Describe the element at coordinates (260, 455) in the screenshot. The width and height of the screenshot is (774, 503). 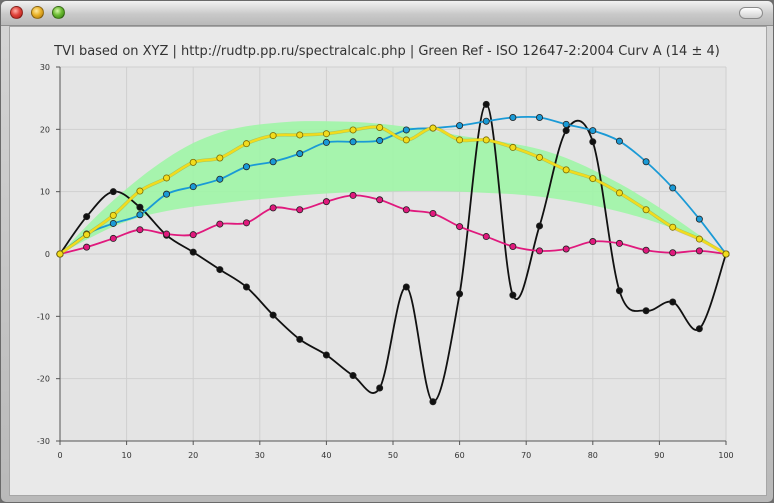
I see `x-tick-label-3: 30` at that location.